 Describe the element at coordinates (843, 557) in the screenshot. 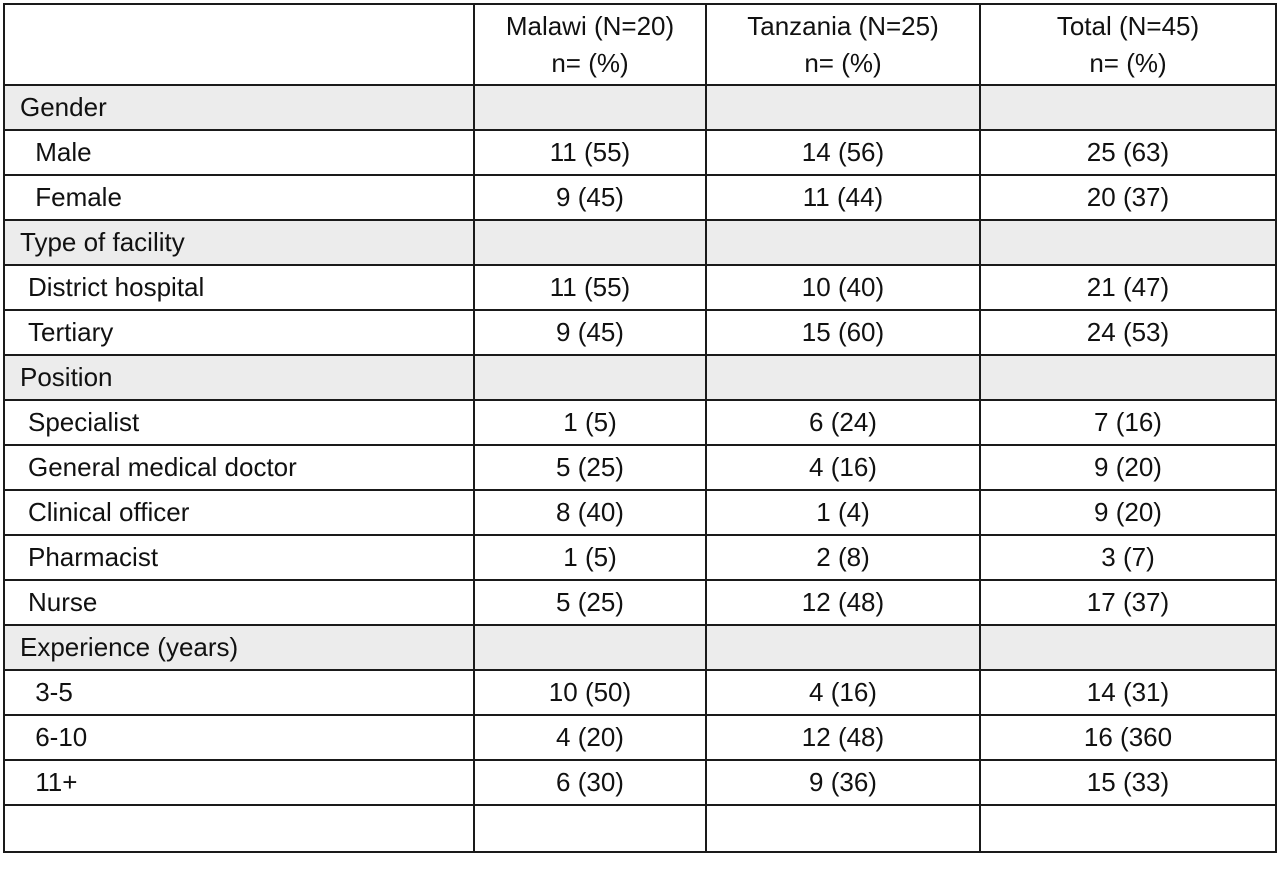

I see `tanzania-value-cell: 2 (8)` at that location.